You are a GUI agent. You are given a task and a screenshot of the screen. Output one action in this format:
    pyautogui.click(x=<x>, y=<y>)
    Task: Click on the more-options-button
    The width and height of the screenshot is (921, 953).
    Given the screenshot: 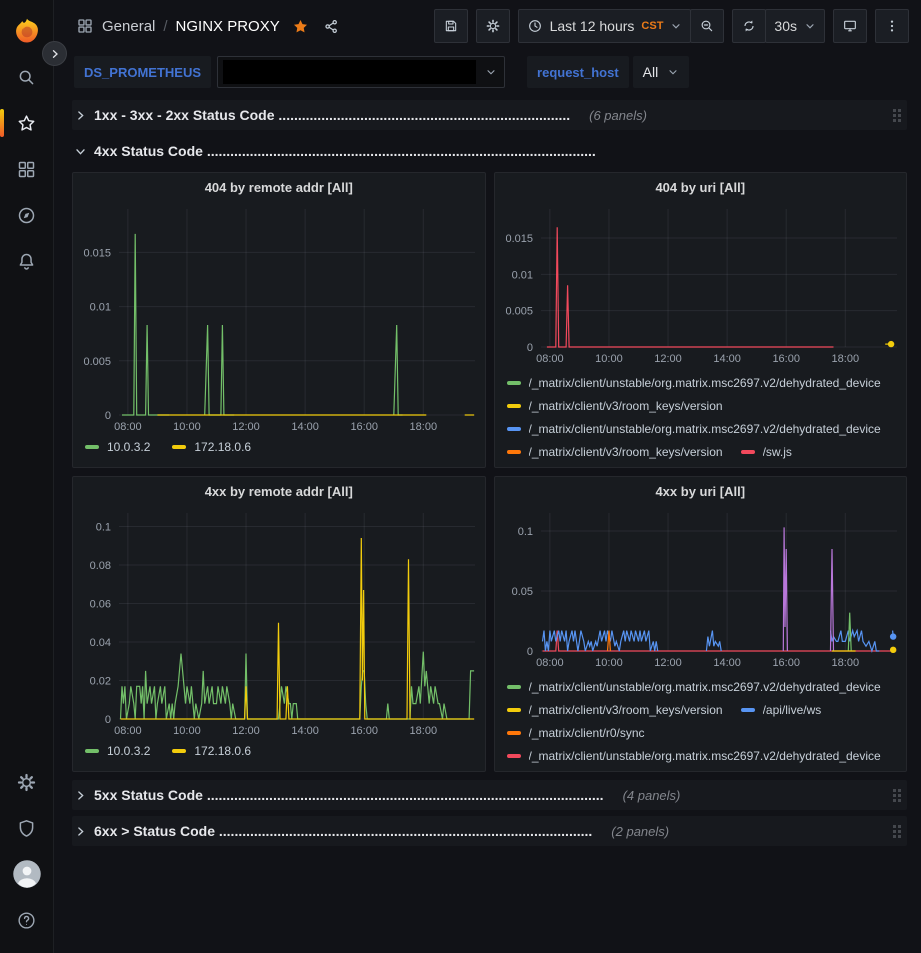 What is the action you would take?
    pyautogui.click(x=892, y=26)
    